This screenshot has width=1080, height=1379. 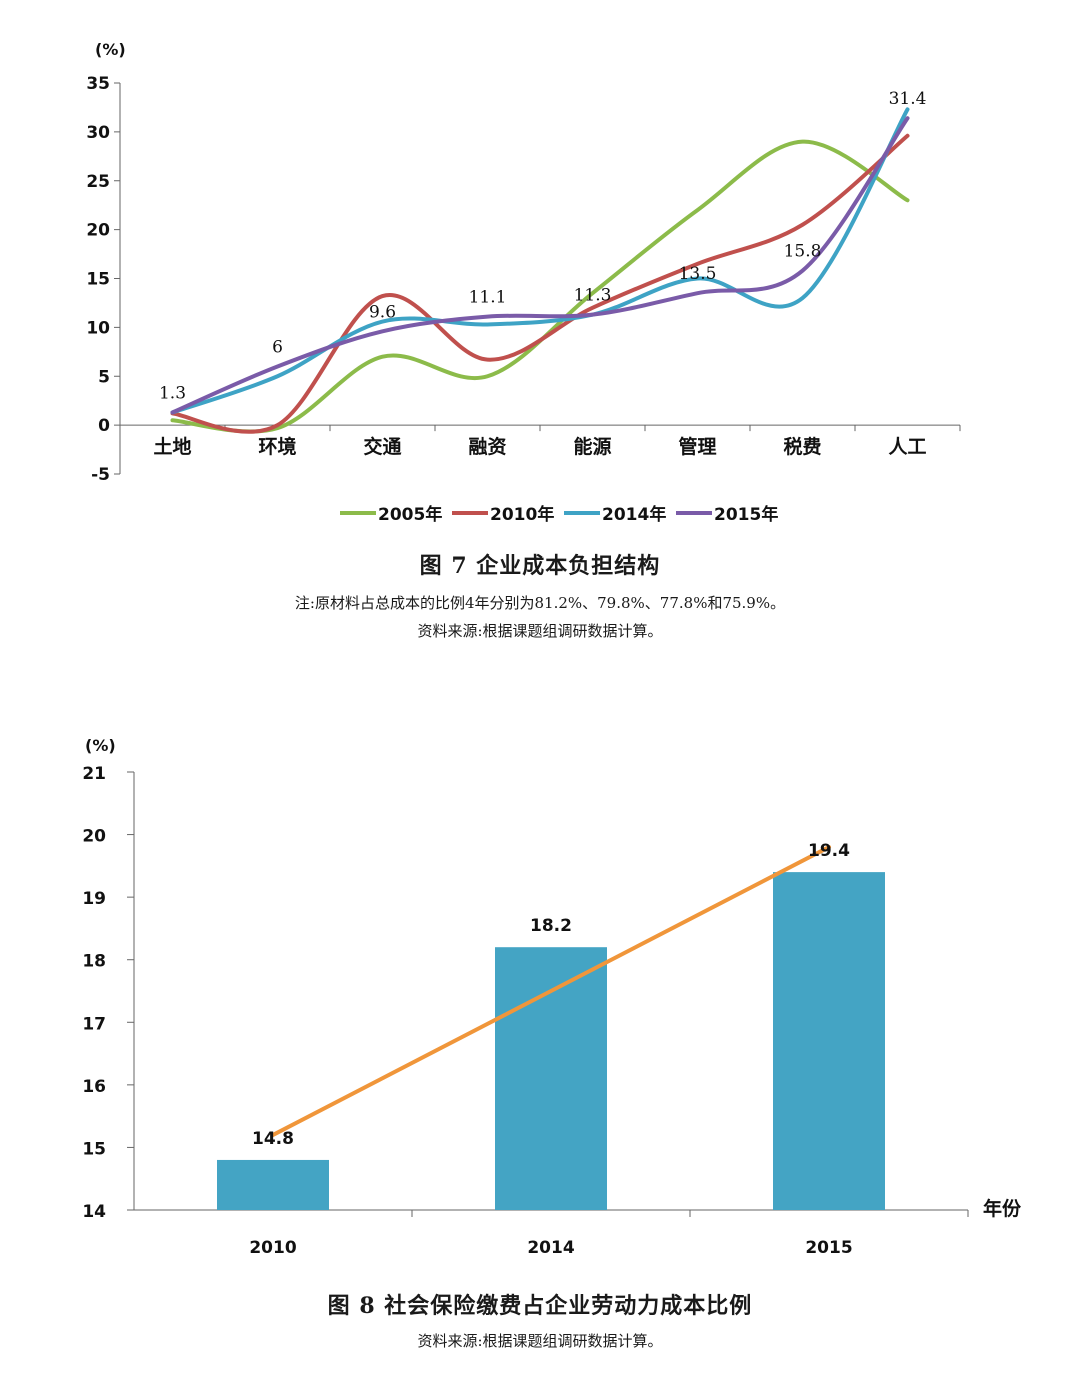 I want to click on x-category-label: 环境, so click(x=277, y=446).